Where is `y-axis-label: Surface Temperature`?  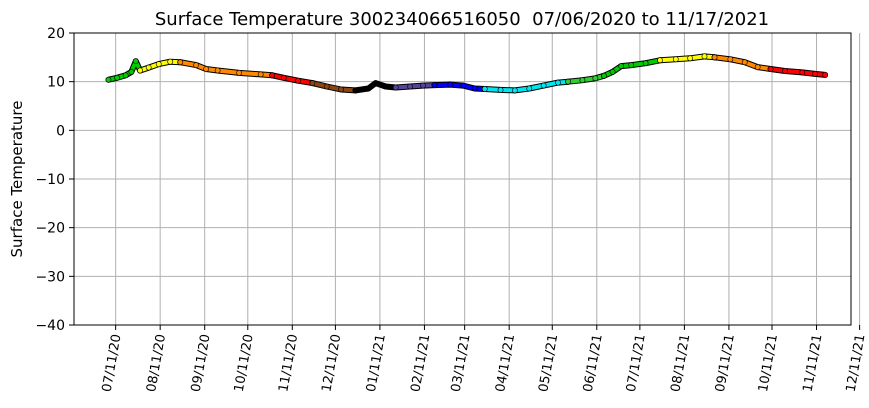 y-axis-label: Surface Temperature is located at coordinates (17, 179).